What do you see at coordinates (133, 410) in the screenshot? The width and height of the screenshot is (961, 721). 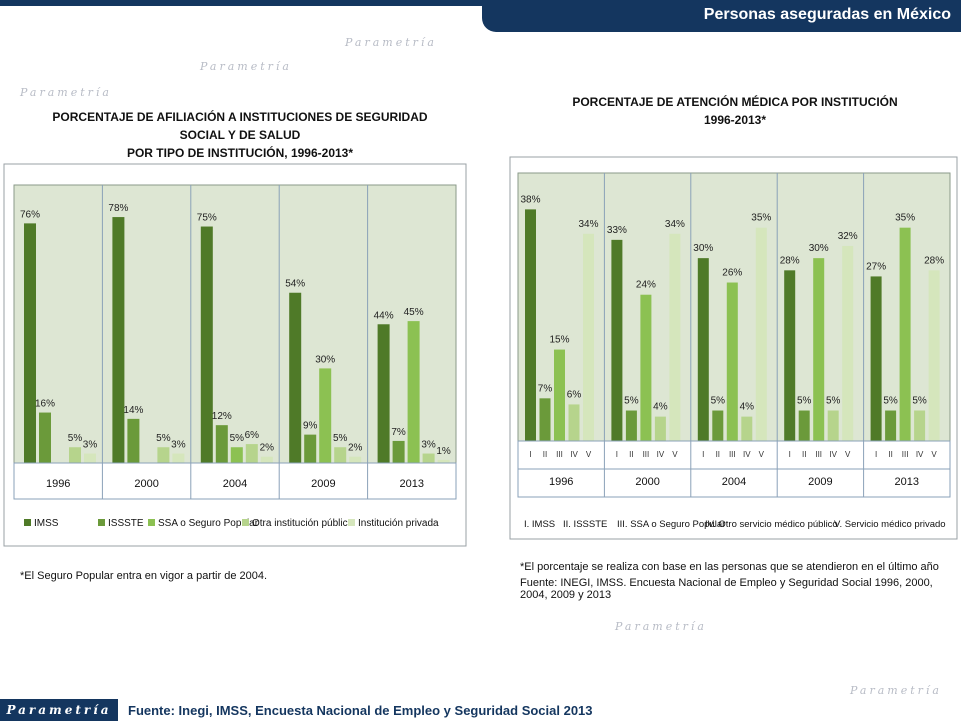 I see `chart1-data-label: 14%` at bounding box center [133, 410].